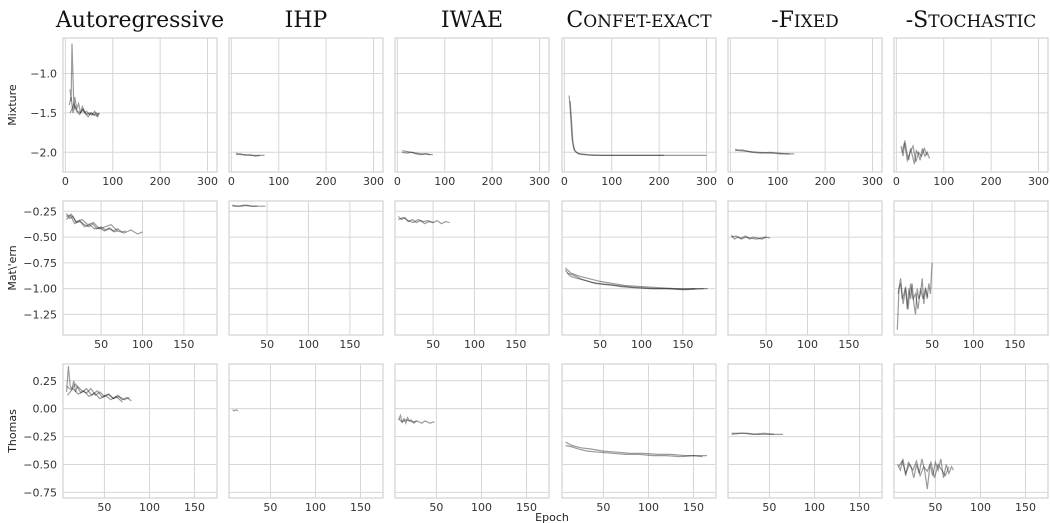  I want to click on x-axis-label: Epoch, so click(552, 517).